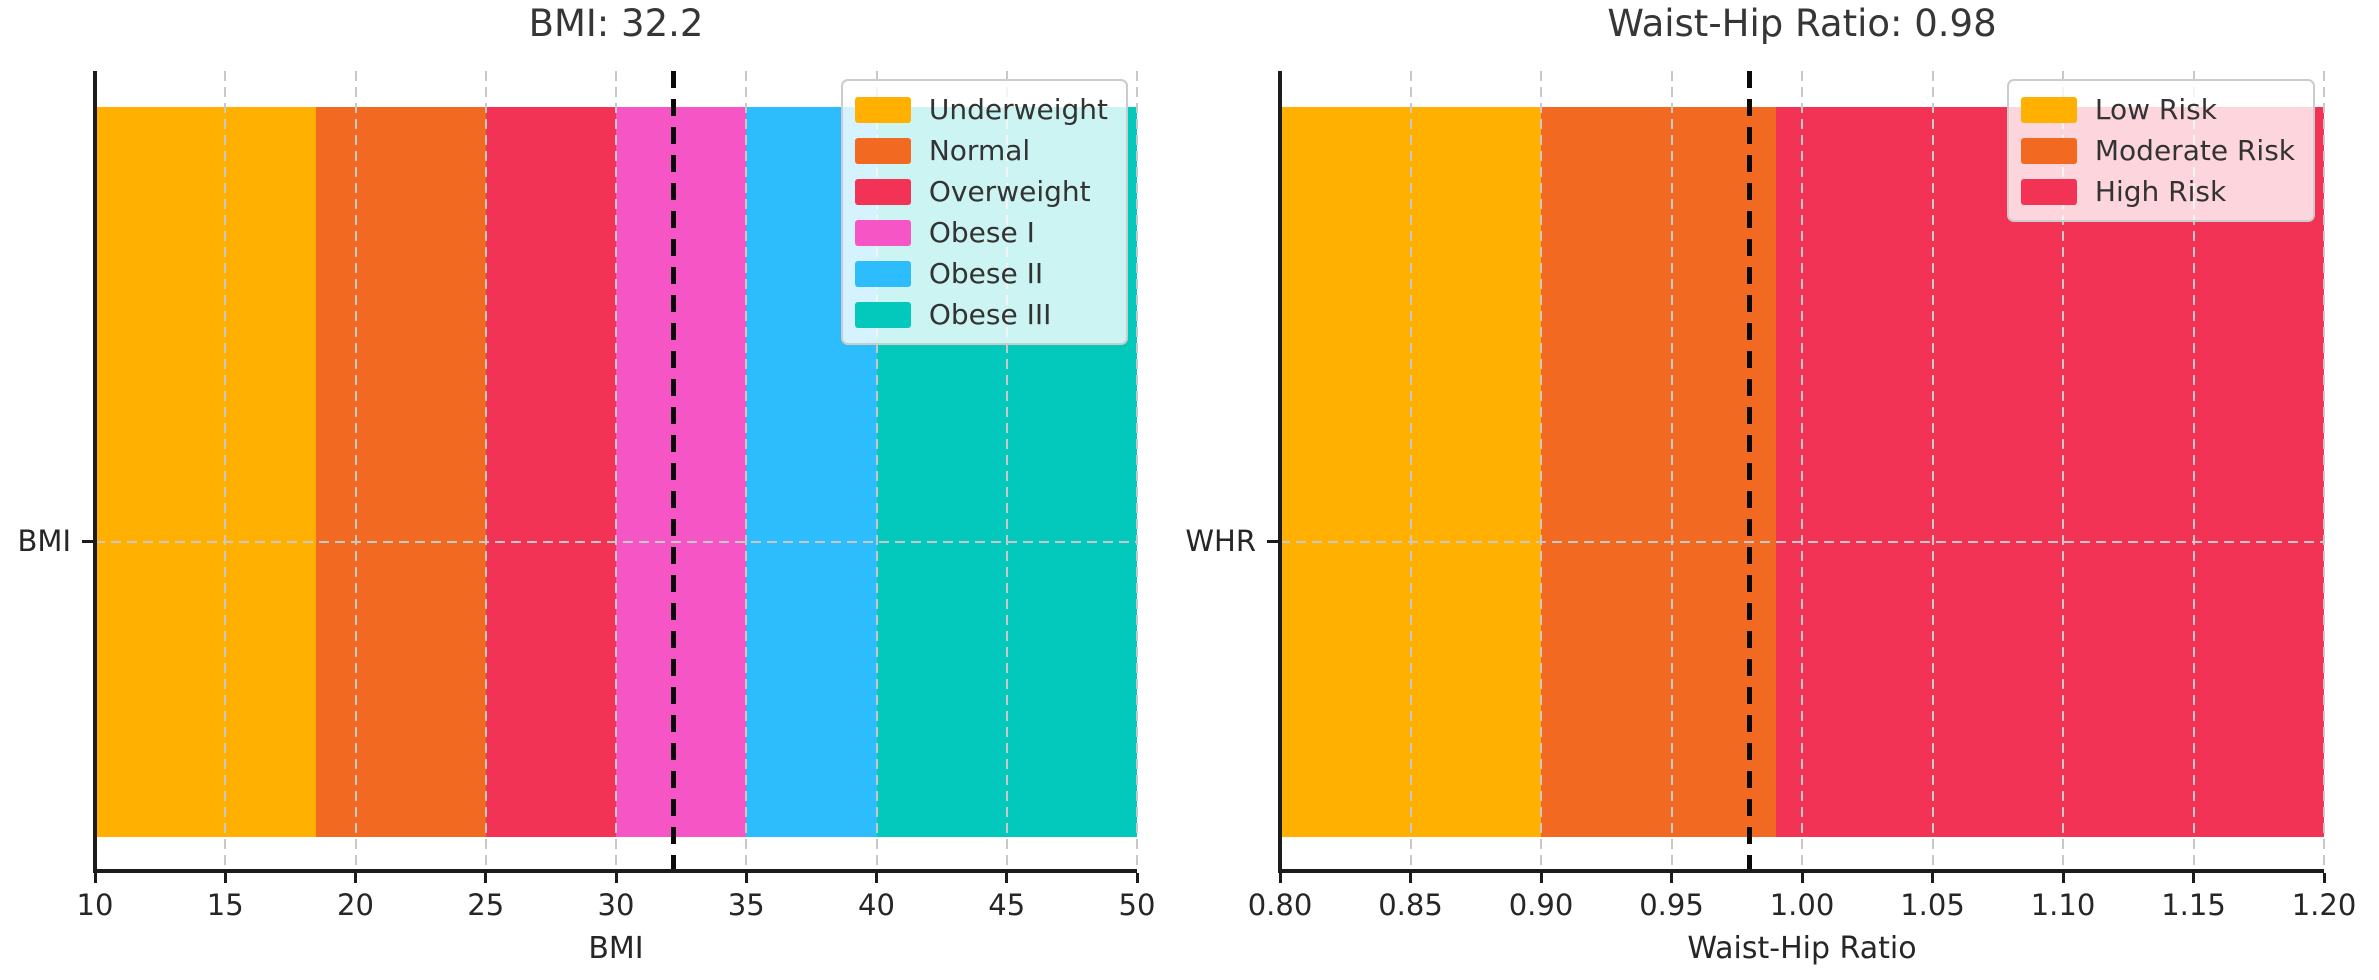  I want to click on x-tick-label-1.15: 1.15, so click(2193, 905).